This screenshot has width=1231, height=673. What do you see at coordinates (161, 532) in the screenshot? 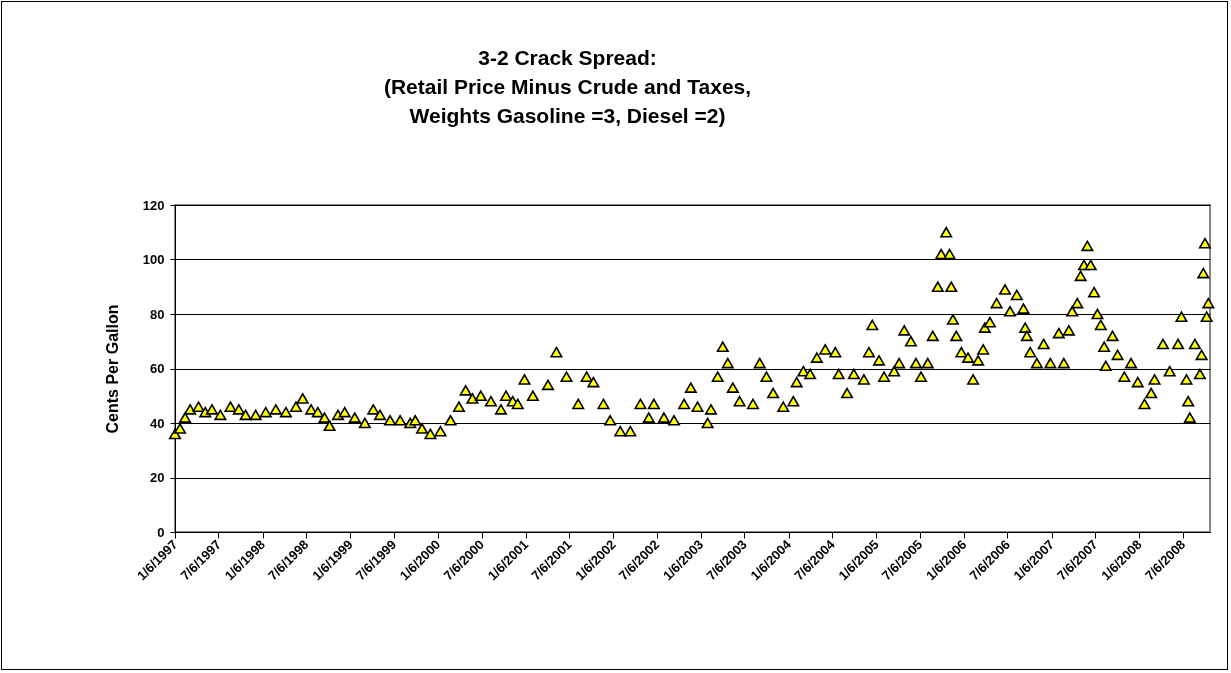
I see `y-tick-label: 0` at bounding box center [161, 532].